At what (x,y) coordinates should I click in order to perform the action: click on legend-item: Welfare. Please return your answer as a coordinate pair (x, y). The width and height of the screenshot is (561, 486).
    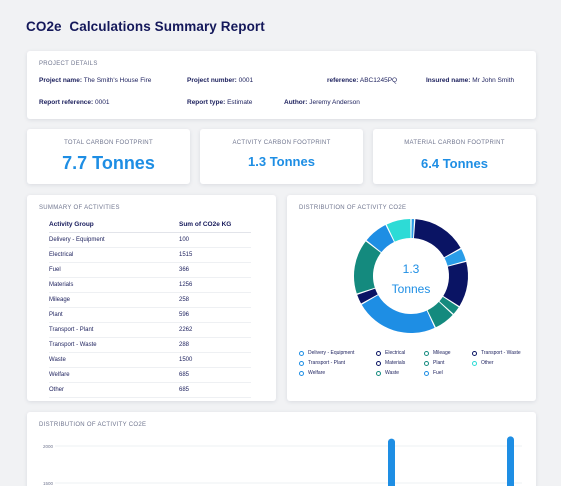
    Looking at the image, I should click on (337, 373).